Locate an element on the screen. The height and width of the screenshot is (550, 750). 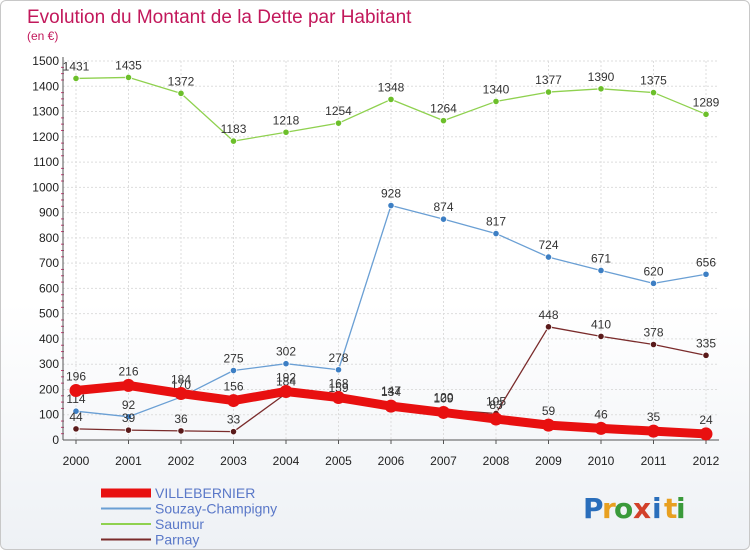
x-tick-label: 2002 is located at coordinates (181, 461).